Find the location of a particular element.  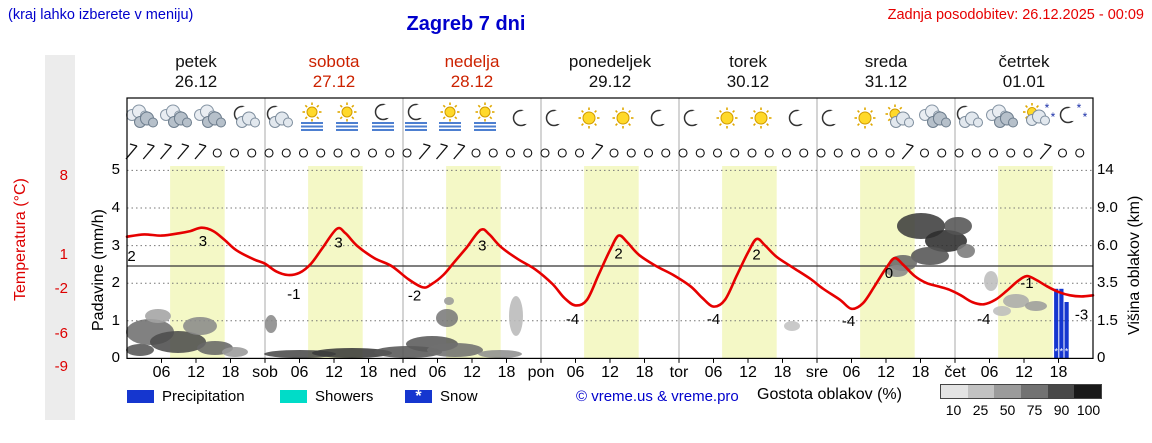

x-axis-hour-label: 12 is located at coordinates (472, 372).